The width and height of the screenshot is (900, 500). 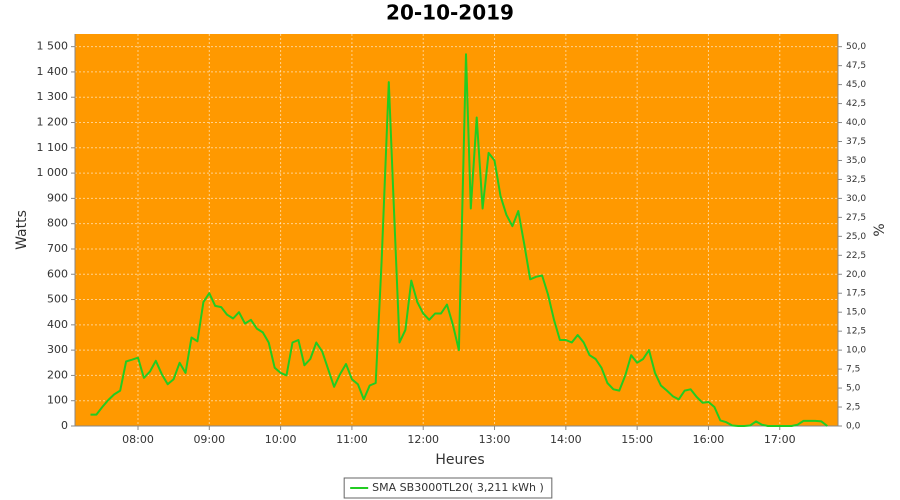 I want to click on y2-tick-label: 15,0, so click(x=856, y=313).